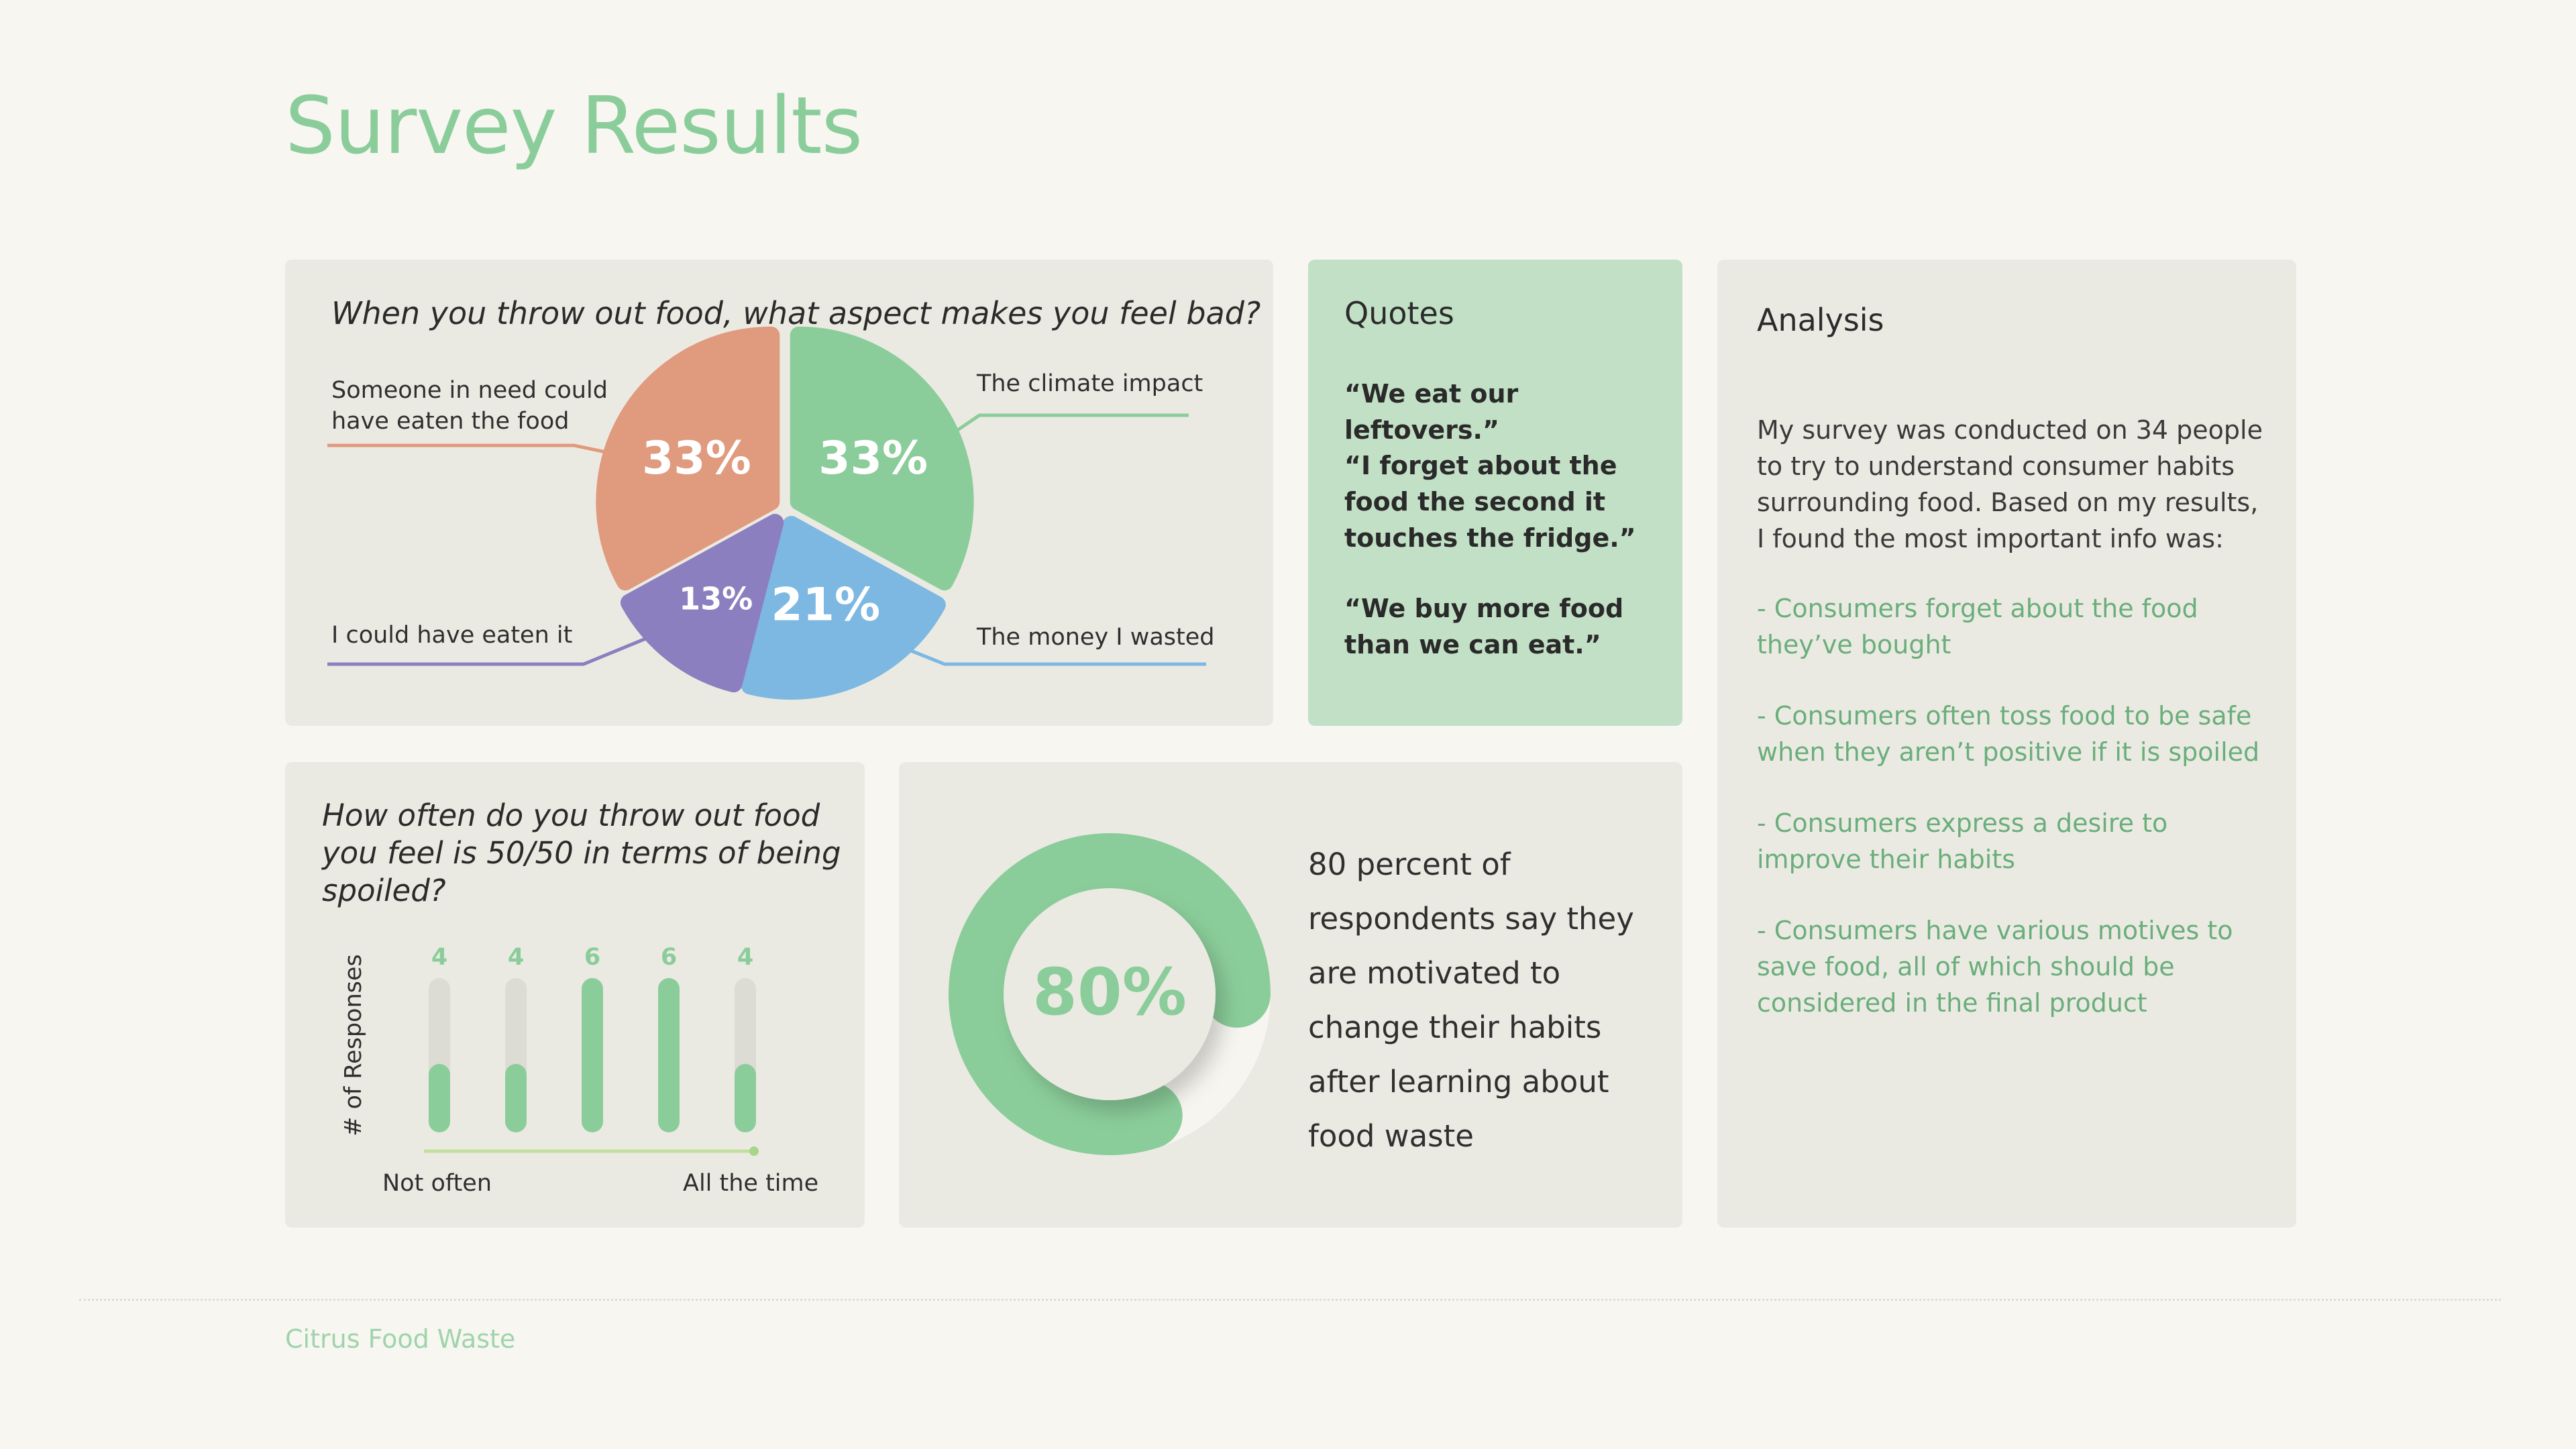 This screenshot has width=2576, height=1449. I want to click on page-title: Survey Results, so click(574, 125).